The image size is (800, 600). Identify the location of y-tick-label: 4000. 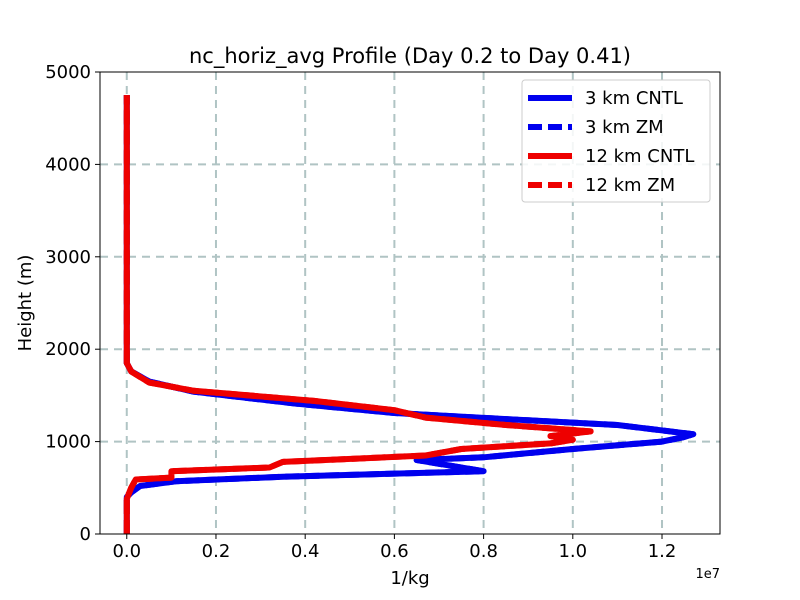
(68, 164).